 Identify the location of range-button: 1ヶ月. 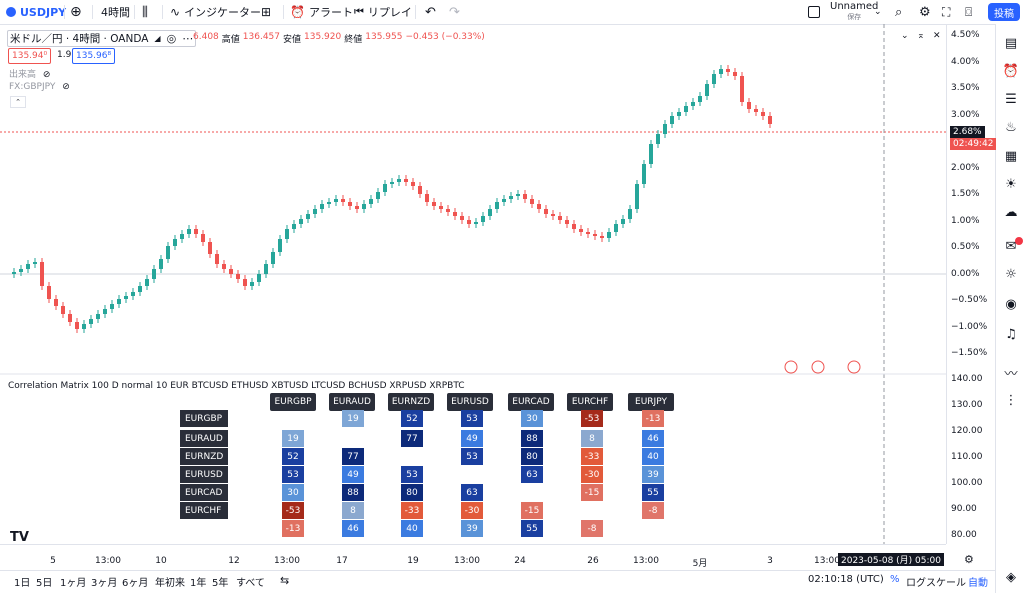
(73, 583).